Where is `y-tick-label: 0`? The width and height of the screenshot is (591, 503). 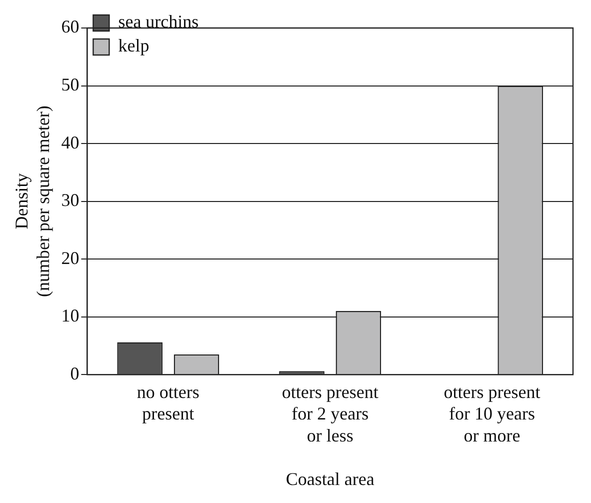 y-tick-label: 0 is located at coordinates (75, 373).